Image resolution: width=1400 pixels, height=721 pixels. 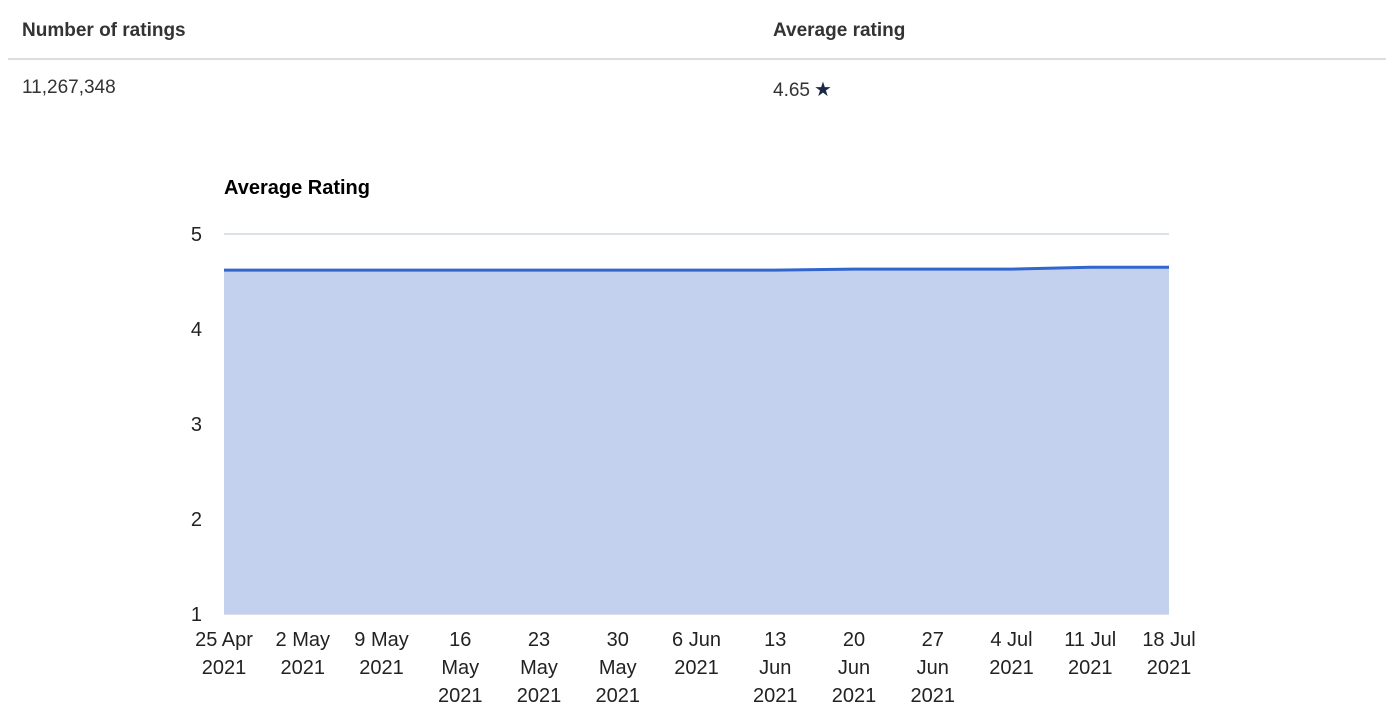 I want to click on x-tick-label: 20 Jun 2021, so click(x=854, y=668).